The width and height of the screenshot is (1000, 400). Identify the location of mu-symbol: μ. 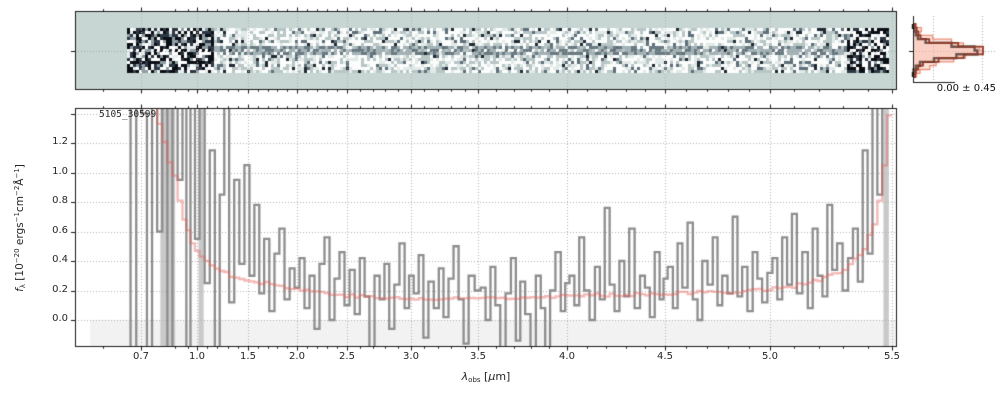
(492, 376).